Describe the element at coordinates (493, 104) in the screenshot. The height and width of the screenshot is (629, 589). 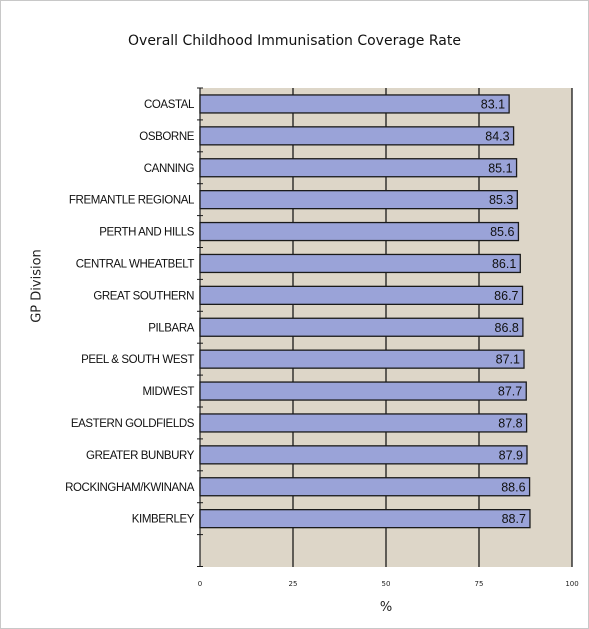
I see `value-label: 83.1` at that location.